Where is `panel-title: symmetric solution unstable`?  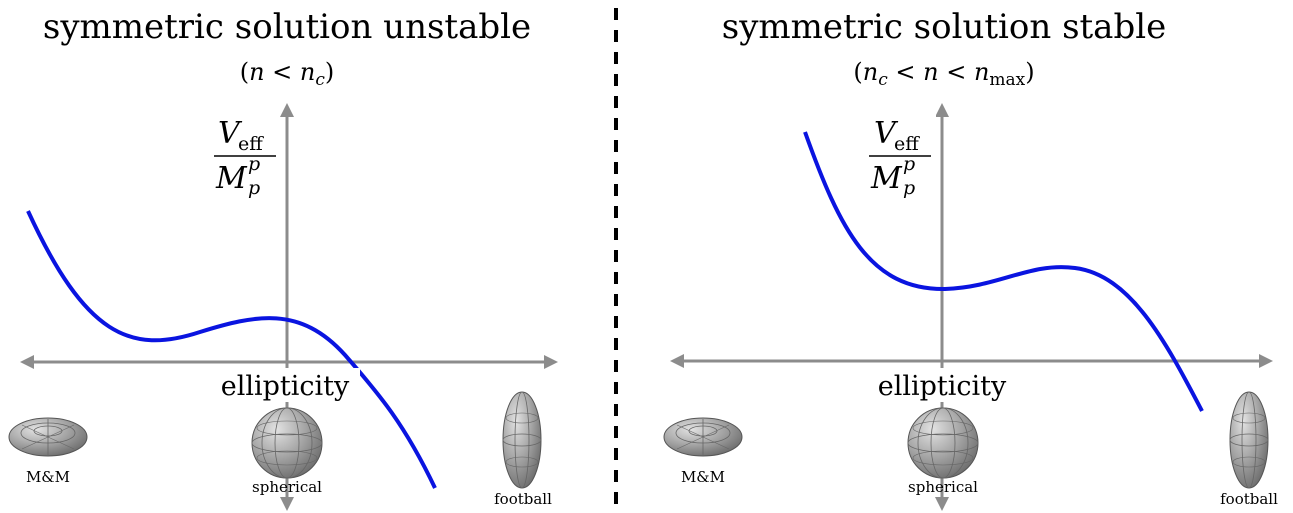 panel-title: symmetric solution unstable is located at coordinates (287, 27).